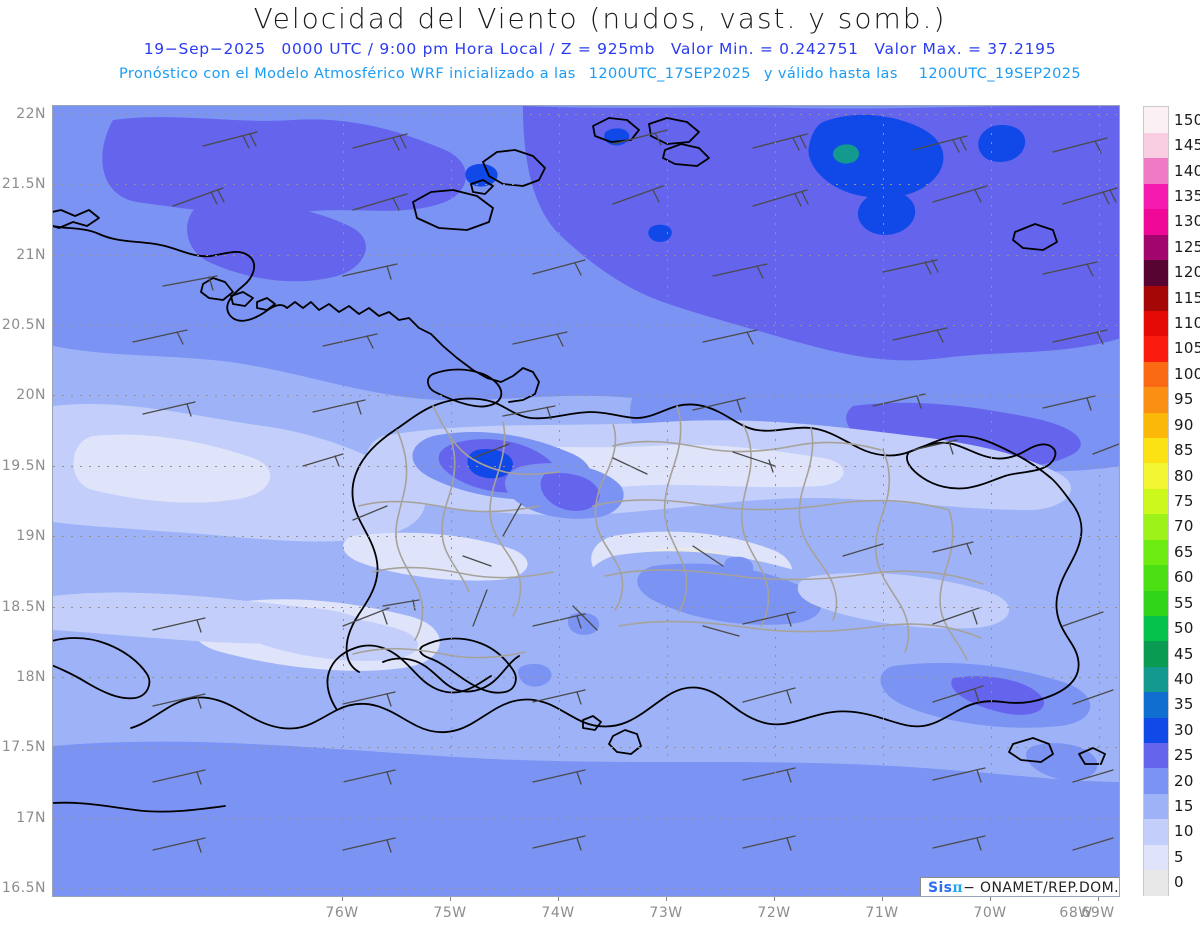 This screenshot has height=927, width=1200. Describe the element at coordinates (608, 49) in the screenshot. I see `pressure-level: Z = 925mb` at that location.